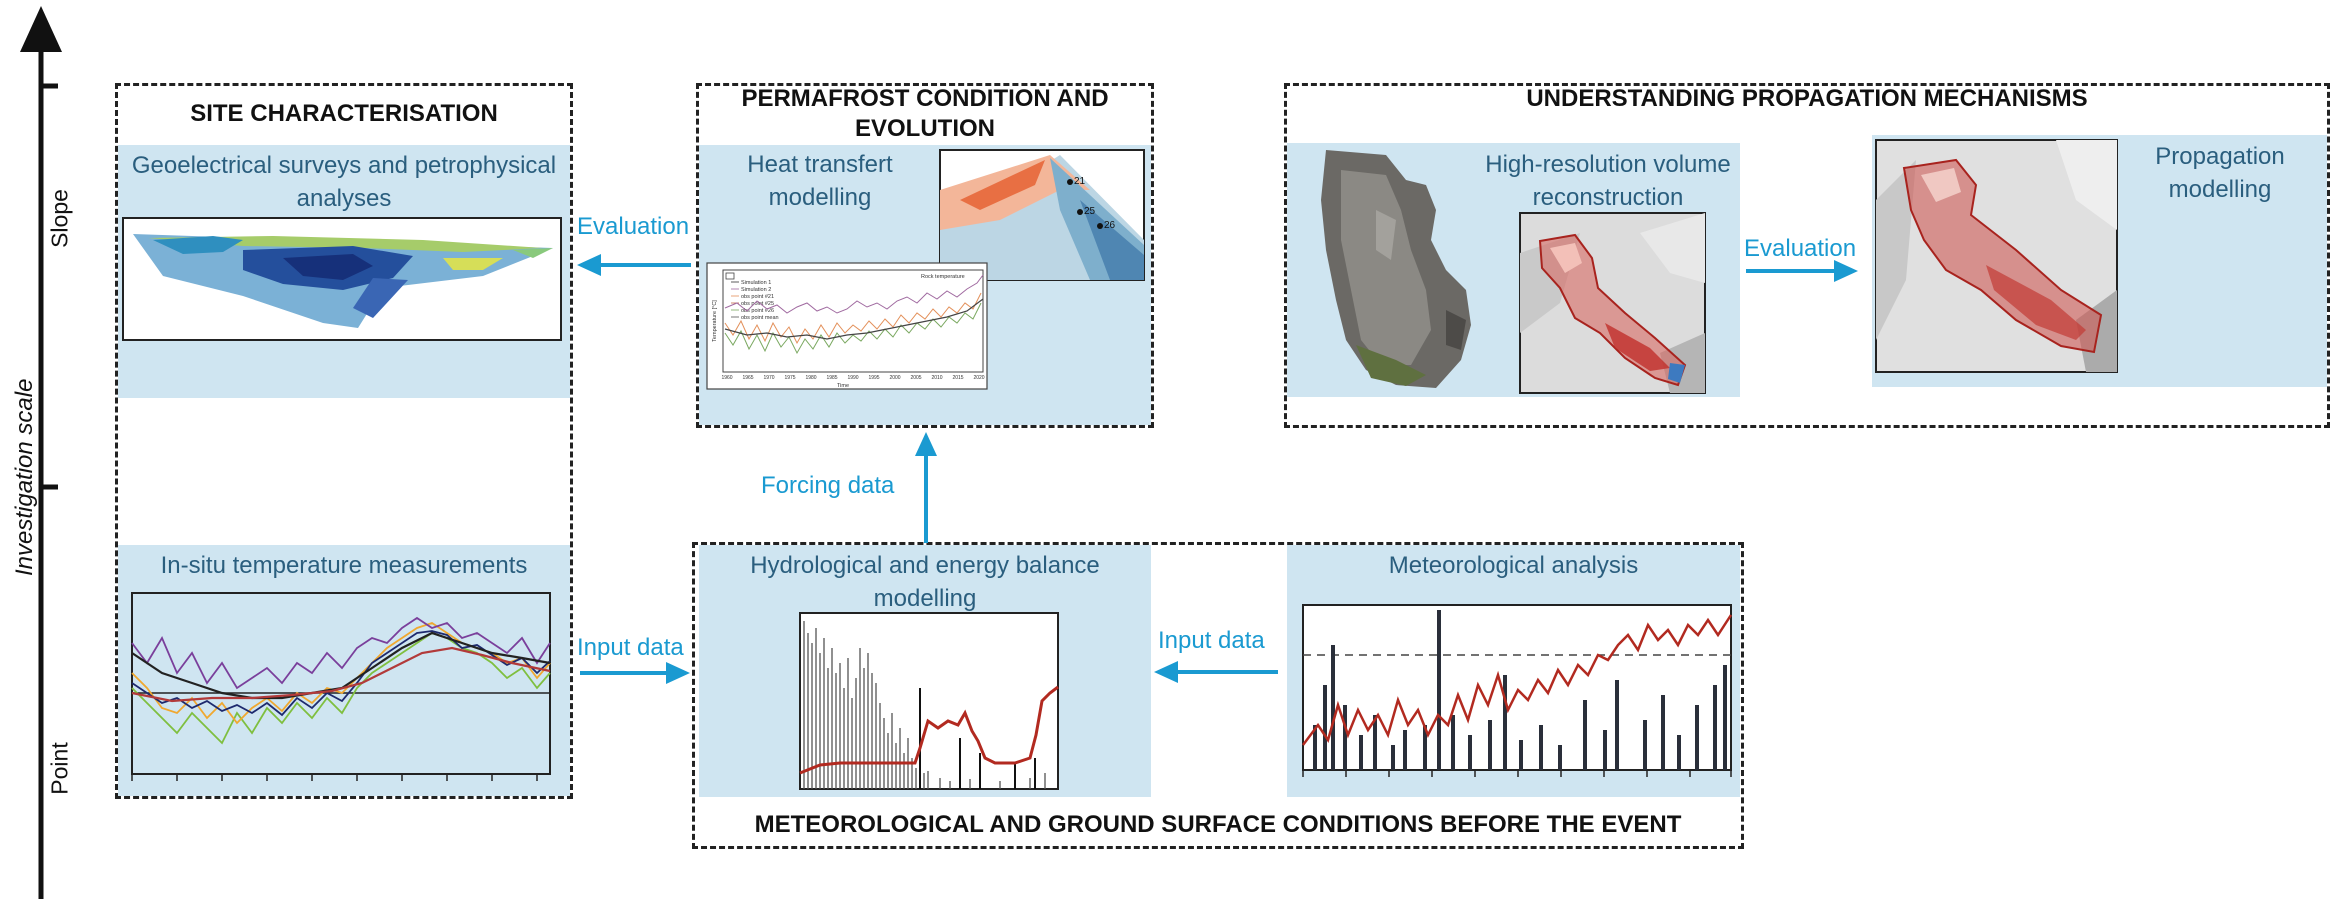 This screenshot has width=2336, height=899. I want to click on volume-reconstruction-image, so click(1612, 303).